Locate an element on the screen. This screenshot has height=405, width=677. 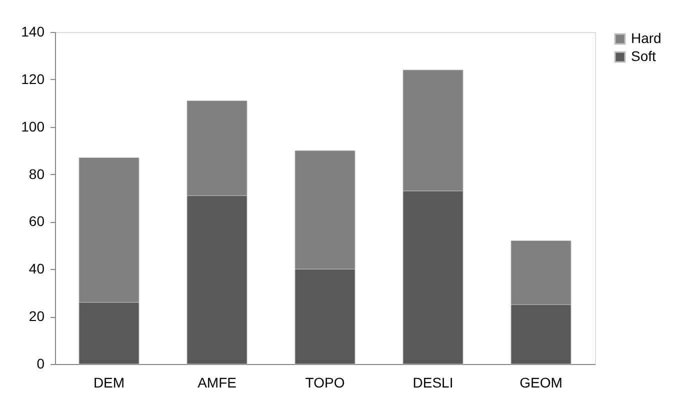
y-tick-label: 120 is located at coordinates (33, 78).